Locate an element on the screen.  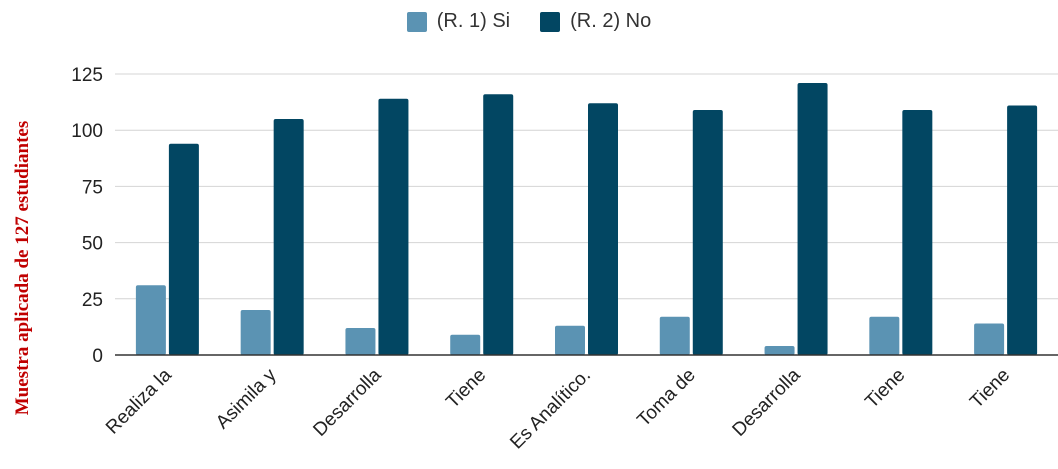
legend-item-no: (R. 2) No is located at coordinates (595, 21).